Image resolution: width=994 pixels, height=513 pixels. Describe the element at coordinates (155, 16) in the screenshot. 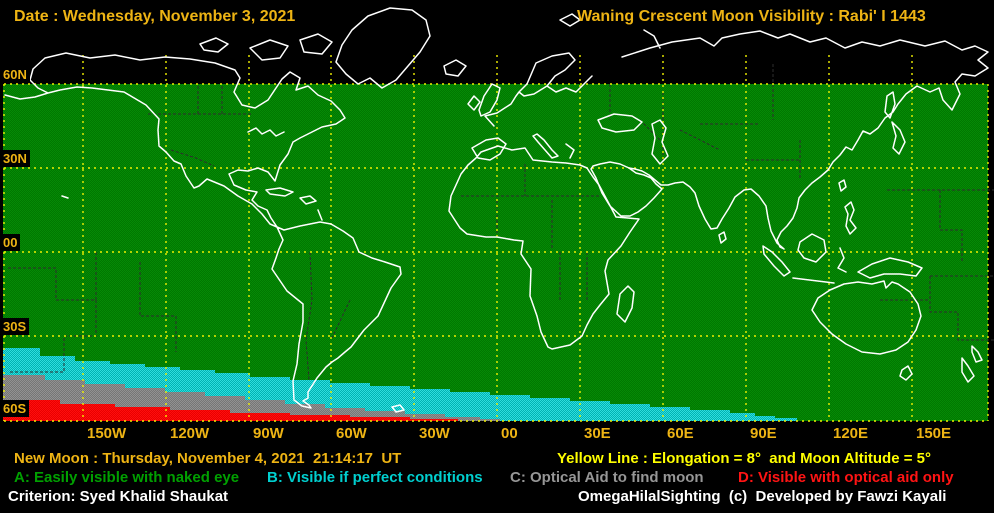

I see `date-title: Date : Wednesday, November 3, 2021` at that location.